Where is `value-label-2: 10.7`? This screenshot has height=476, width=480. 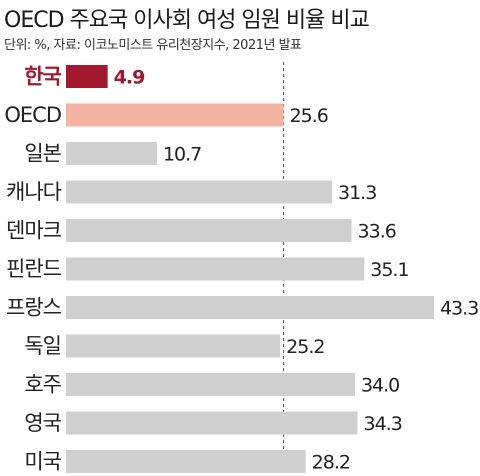
value-label-2: 10.7 is located at coordinates (182, 155).